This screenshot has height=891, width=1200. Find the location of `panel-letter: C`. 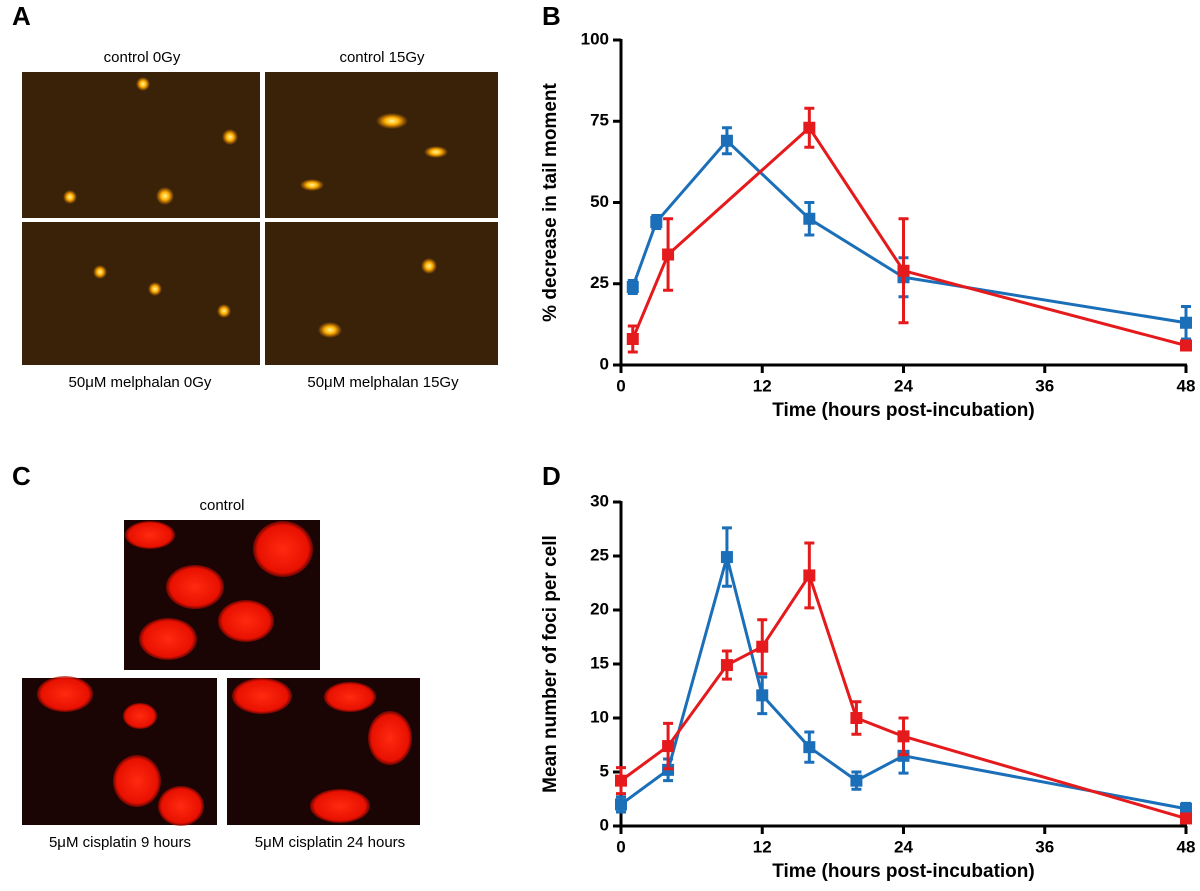

panel-letter: C is located at coordinates (21, 476).